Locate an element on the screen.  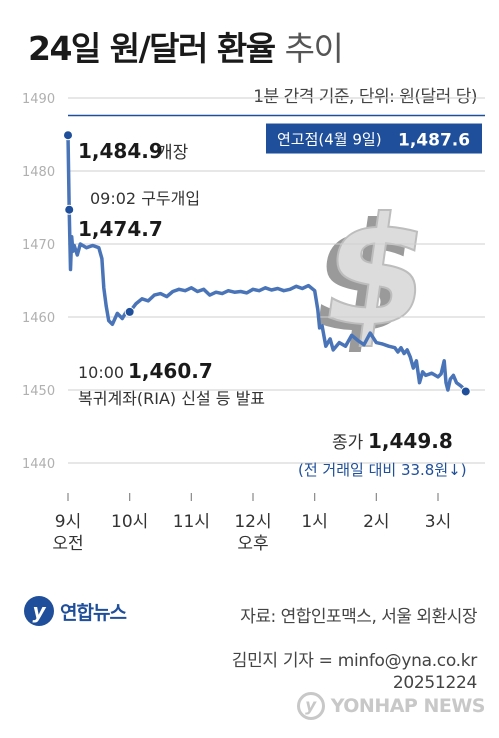
yonhap-watermark: y YONHAP NEWS is located at coordinates (391, 706).